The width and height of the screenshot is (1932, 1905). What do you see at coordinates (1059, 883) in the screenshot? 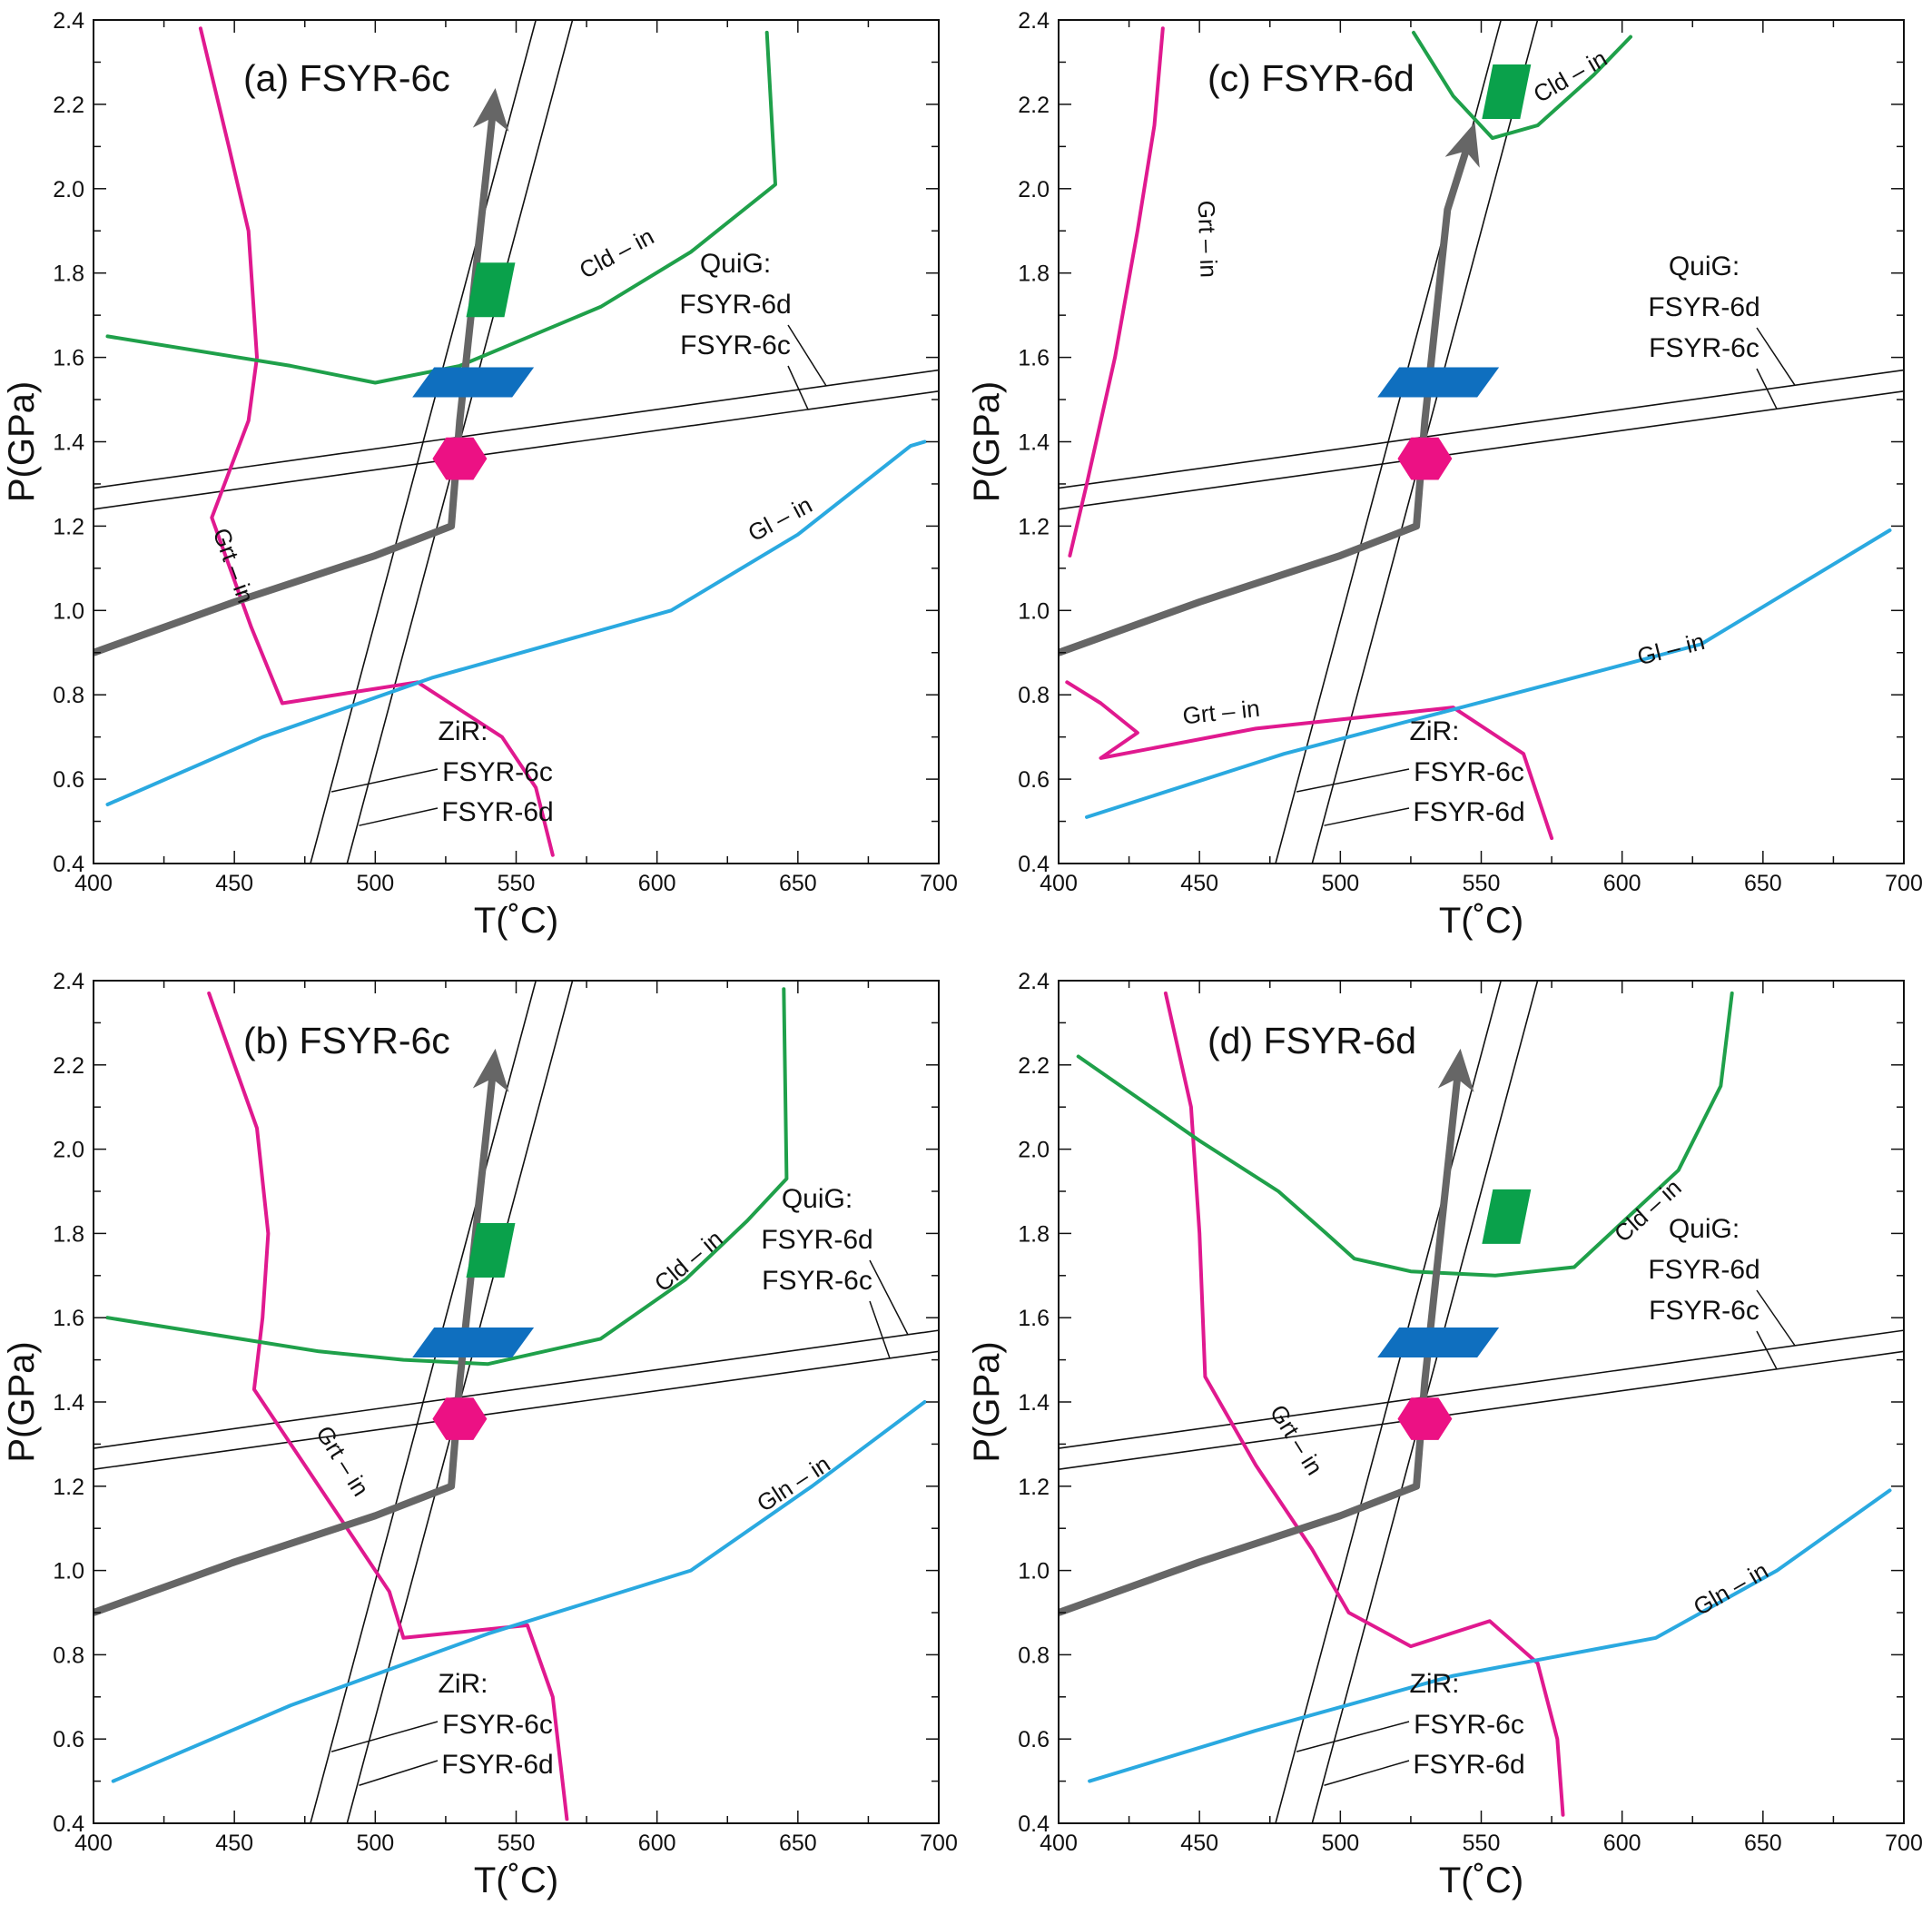
I see `x-tick-label: 400` at bounding box center [1059, 883].